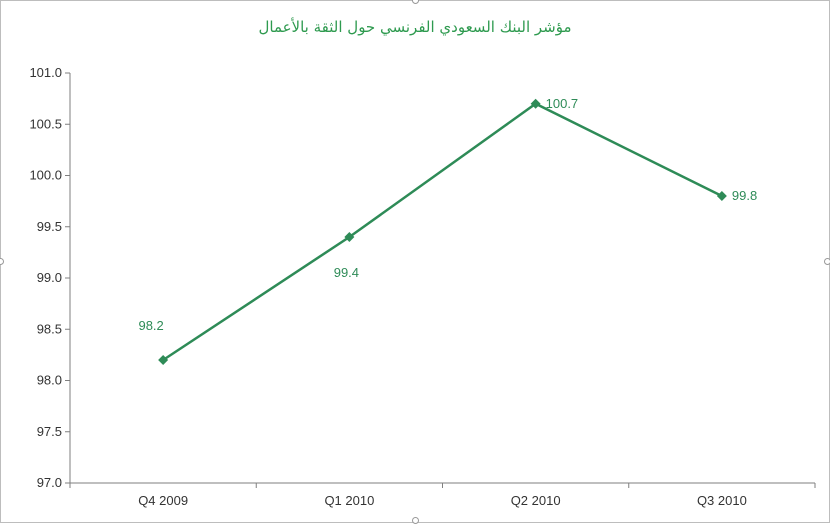  I want to click on y-tick-label: 99.5, so click(49, 226).